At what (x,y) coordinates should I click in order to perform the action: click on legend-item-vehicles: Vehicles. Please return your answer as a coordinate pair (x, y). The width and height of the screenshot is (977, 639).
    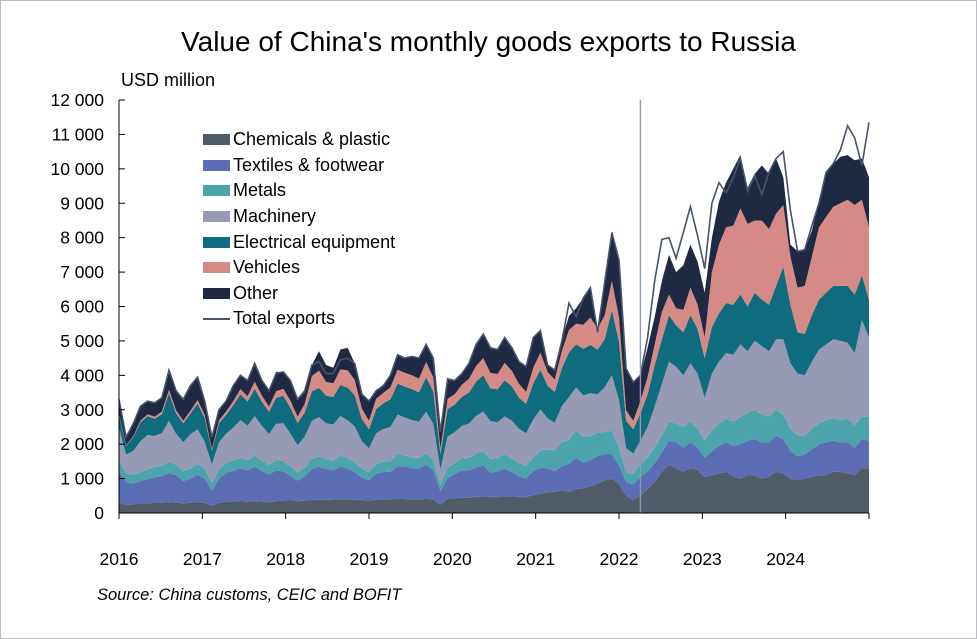
    Looking at the image, I should click on (299, 268).